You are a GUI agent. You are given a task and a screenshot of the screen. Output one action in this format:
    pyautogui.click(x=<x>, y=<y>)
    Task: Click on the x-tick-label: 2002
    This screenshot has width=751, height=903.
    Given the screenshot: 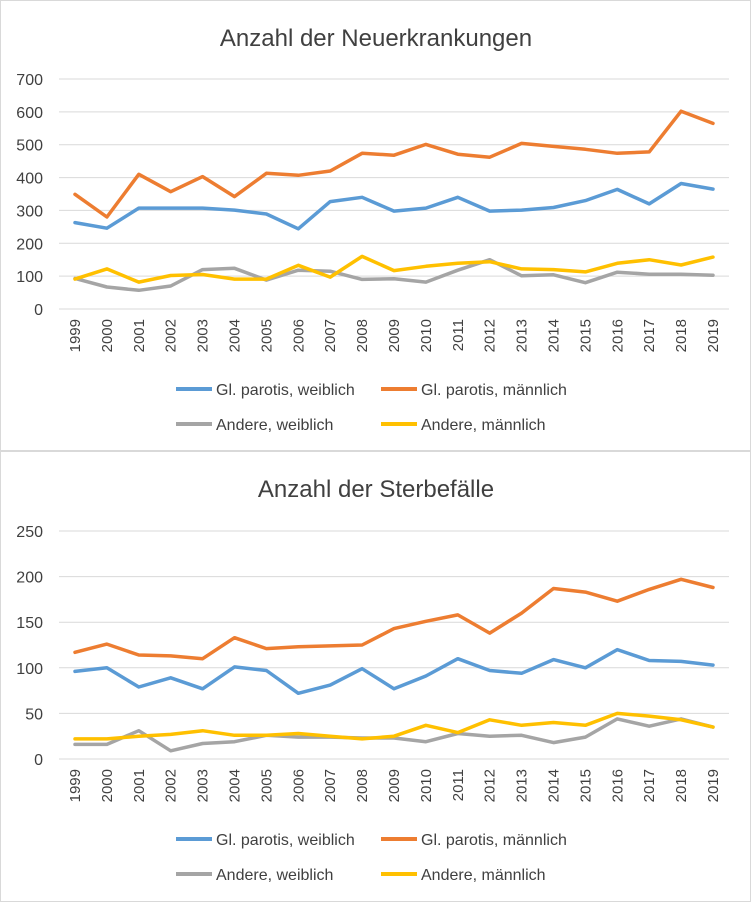 What is the action you would take?
    pyautogui.click(x=171, y=335)
    